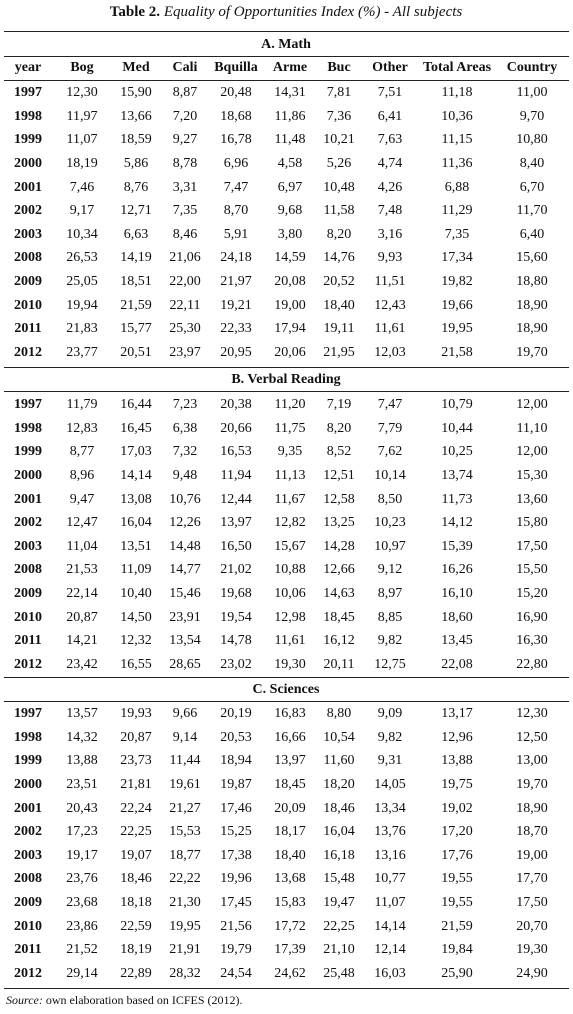  What do you see at coordinates (290, 926) in the screenshot?
I see `value-cell: 17,72` at bounding box center [290, 926].